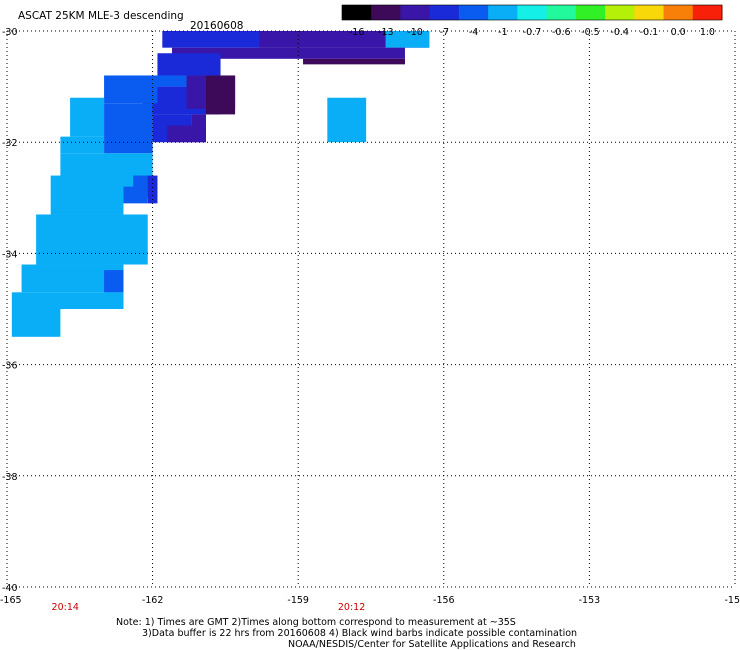  What do you see at coordinates (678, 32) in the screenshot?
I see `colorbar-label: 0.0` at bounding box center [678, 32].